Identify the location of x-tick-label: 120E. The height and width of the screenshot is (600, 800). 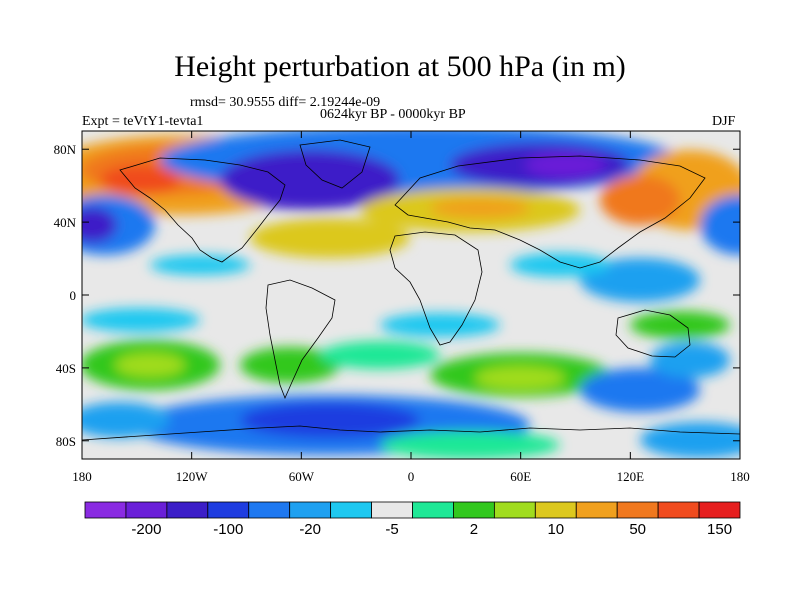
(631, 476).